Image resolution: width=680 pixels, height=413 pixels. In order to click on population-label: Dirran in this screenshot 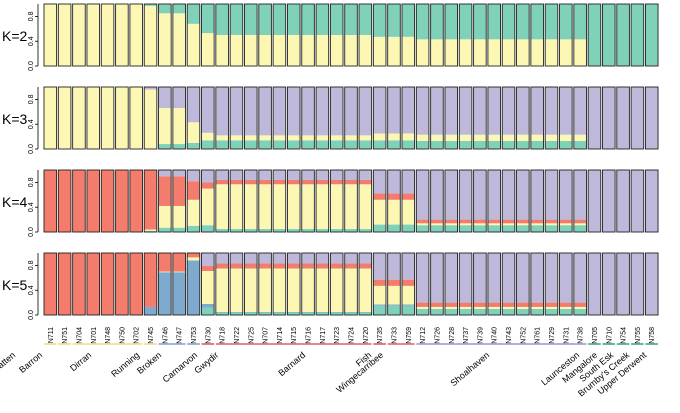, I will do `click(80, 361)`.